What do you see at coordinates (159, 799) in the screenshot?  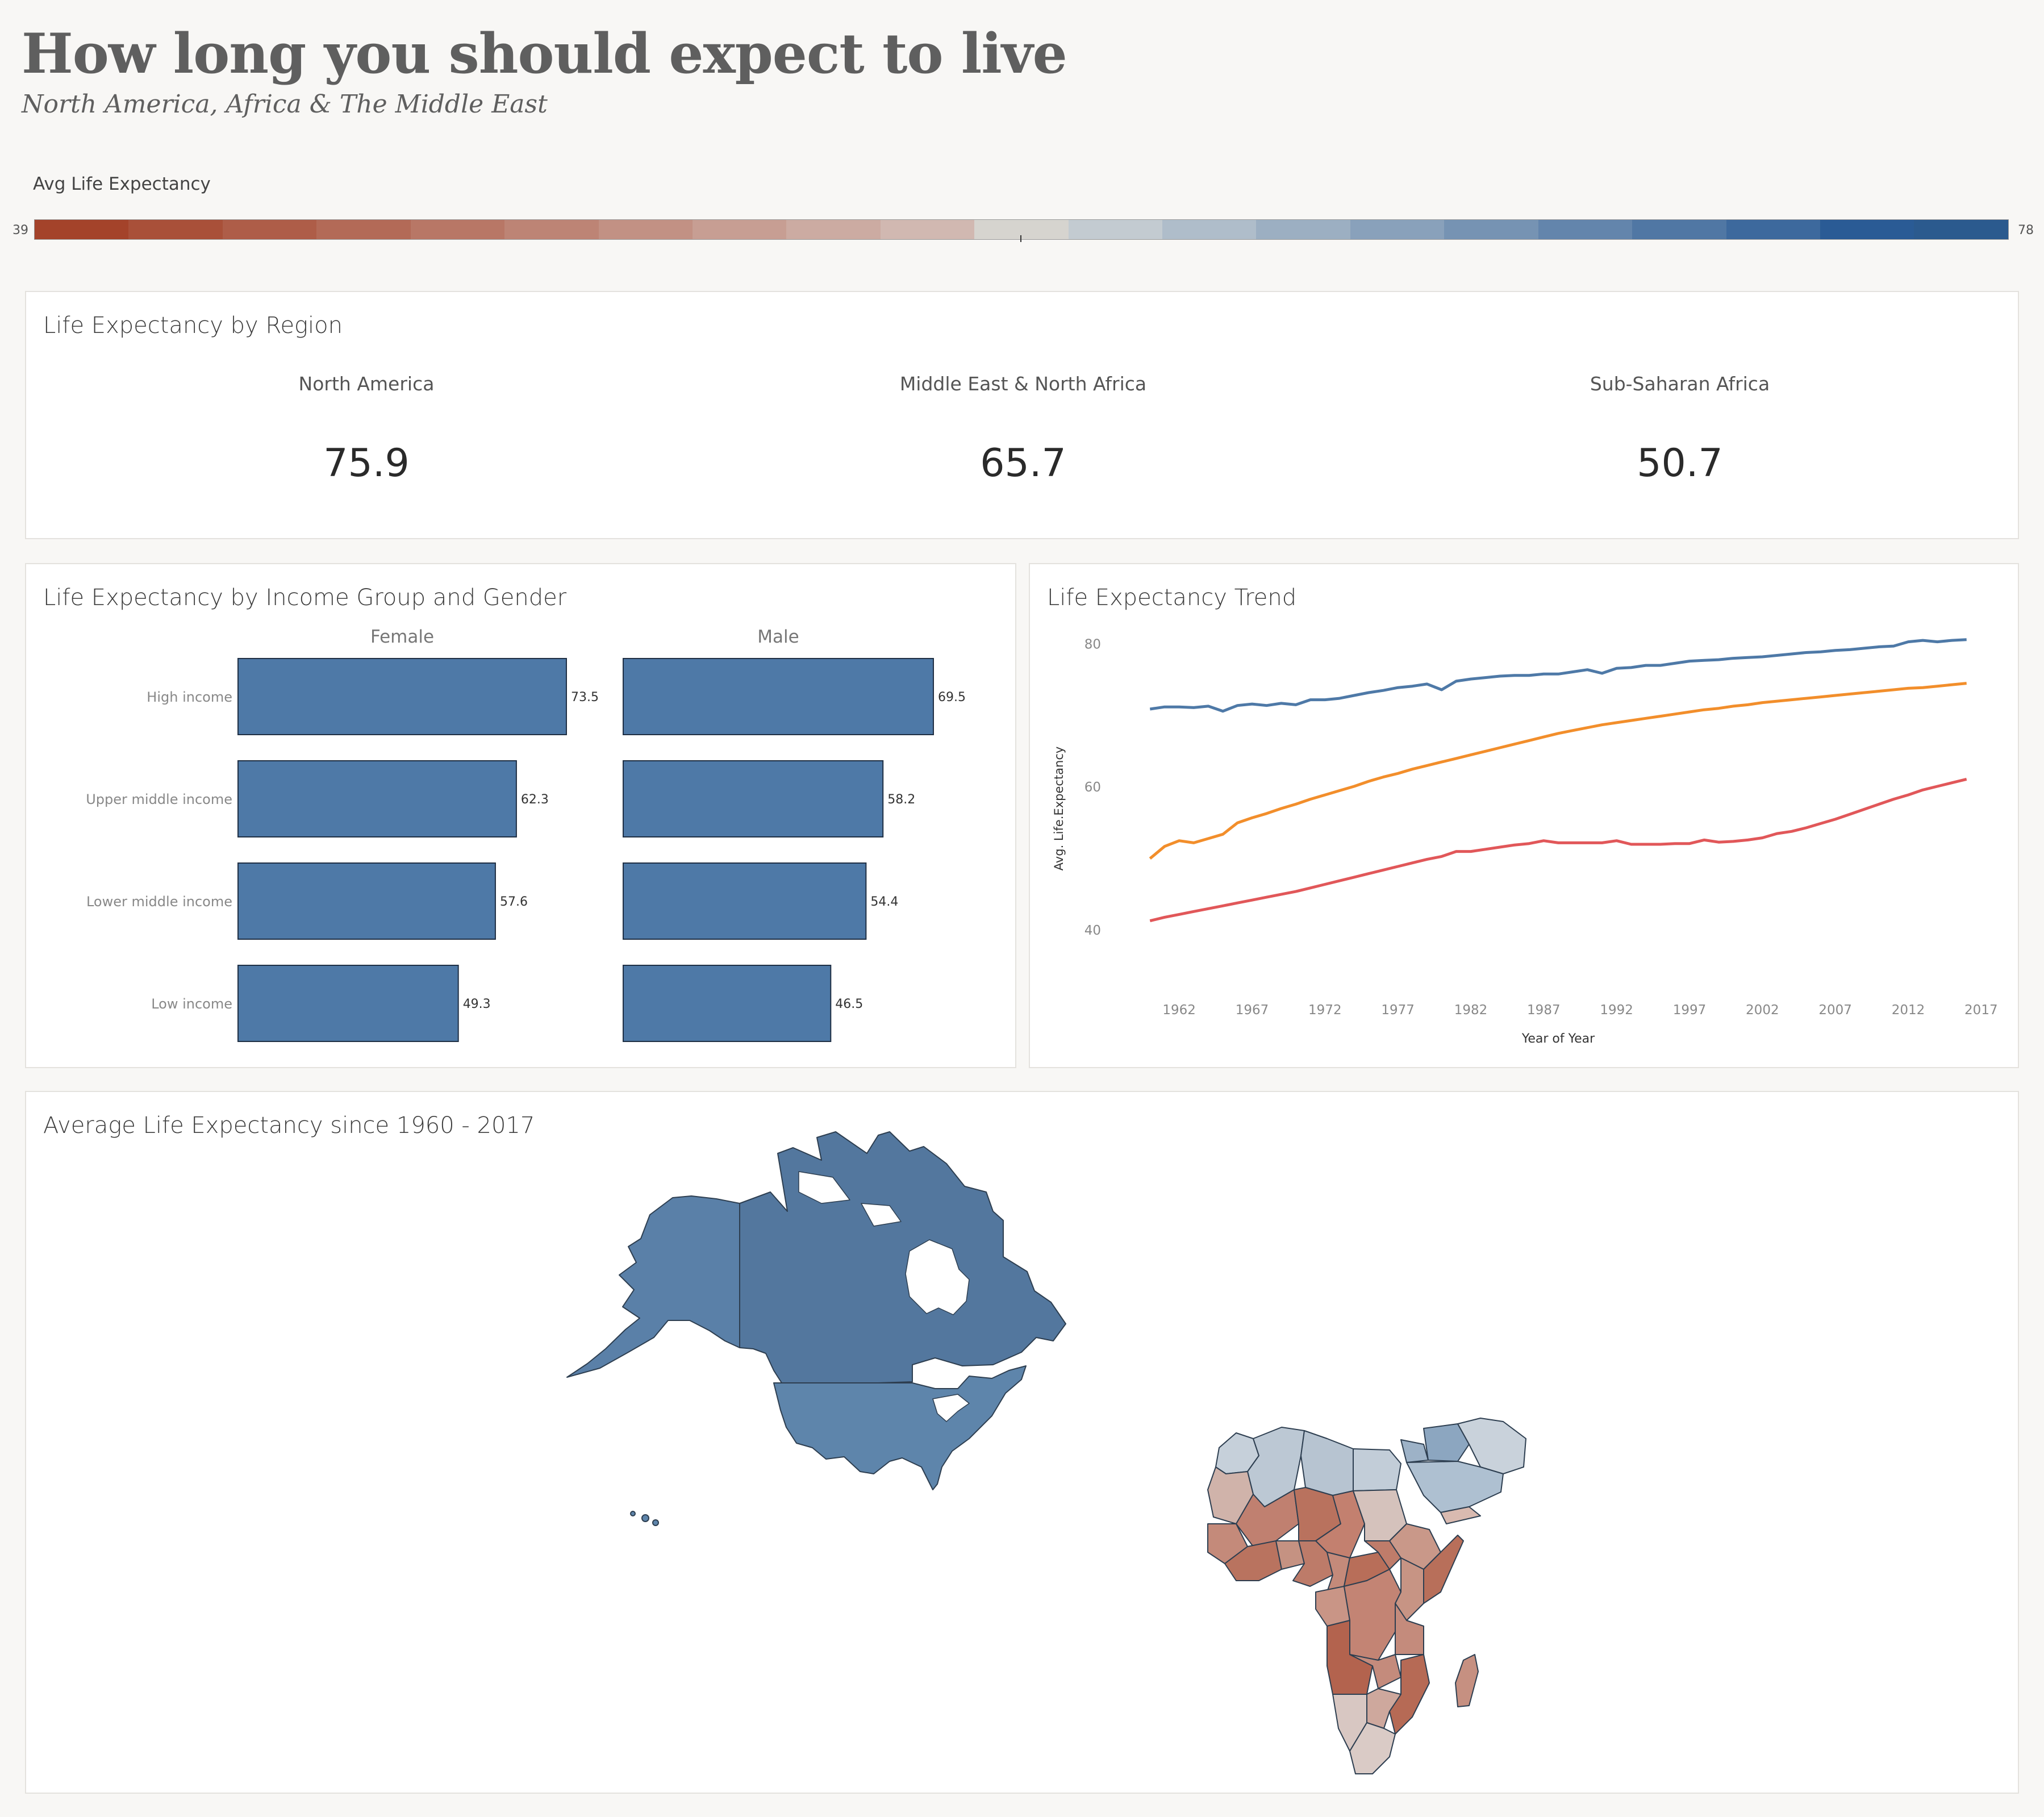 I see `bar-category-label: Upper middle income` at bounding box center [159, 799].